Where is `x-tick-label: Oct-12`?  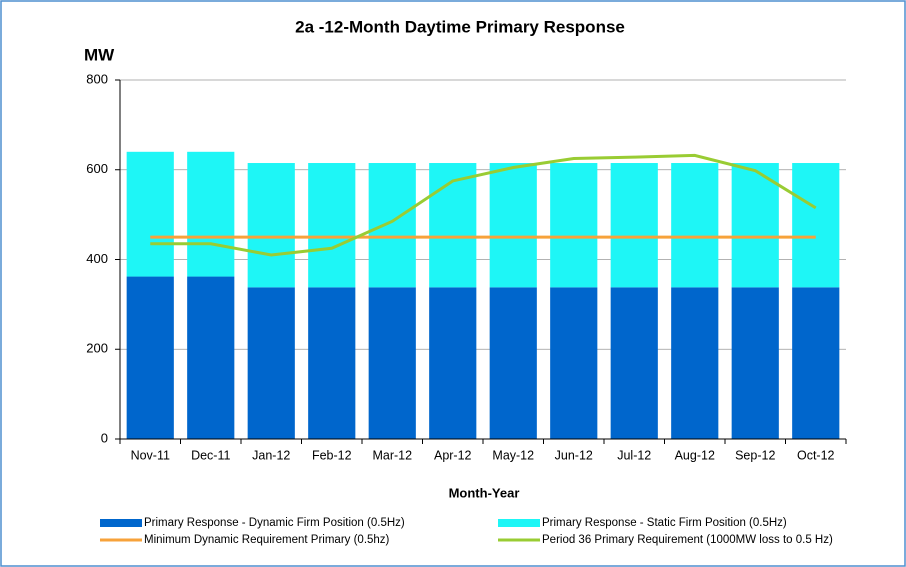
x-tick-label: Oct-12 is located at coordinates (816, 455).